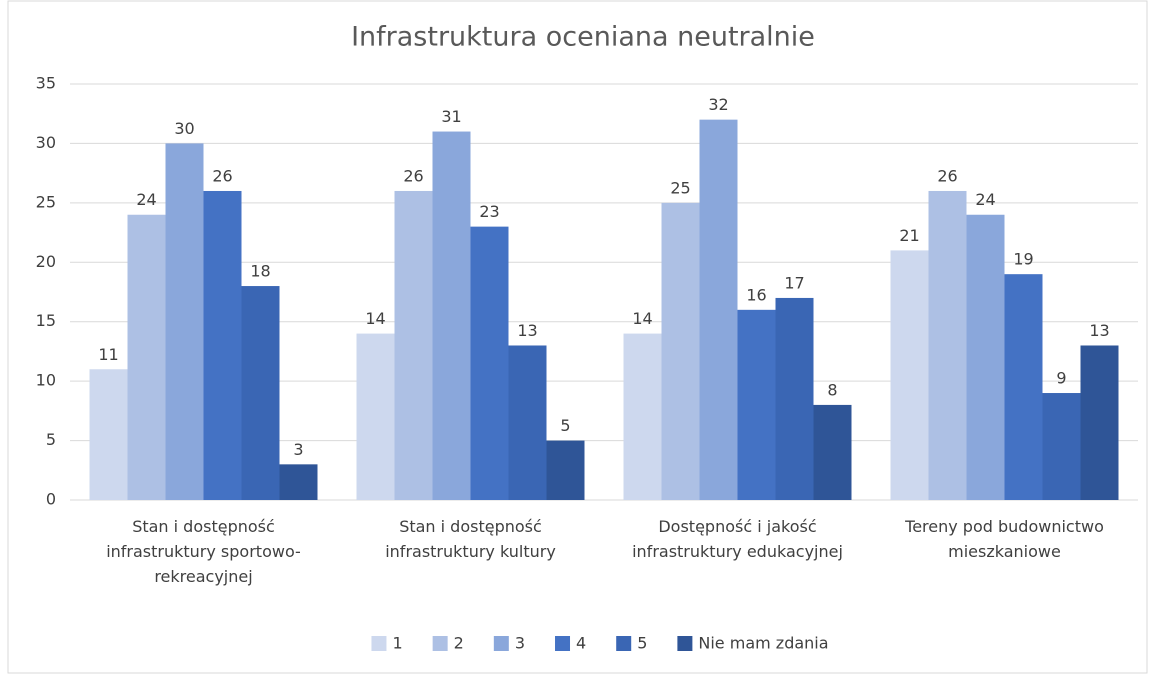 The image size is (1149, 675). Describe the element at coordinates (260, 271) in the screenshot. I see `data-label: 18` at that location.